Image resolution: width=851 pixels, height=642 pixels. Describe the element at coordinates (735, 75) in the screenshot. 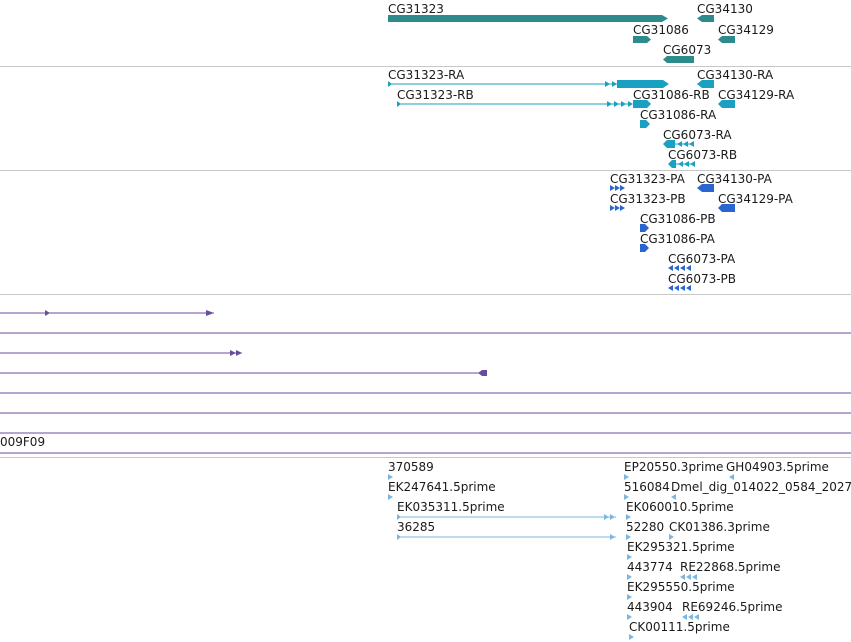

I see `feature-label: CG34130-RA` at that location.